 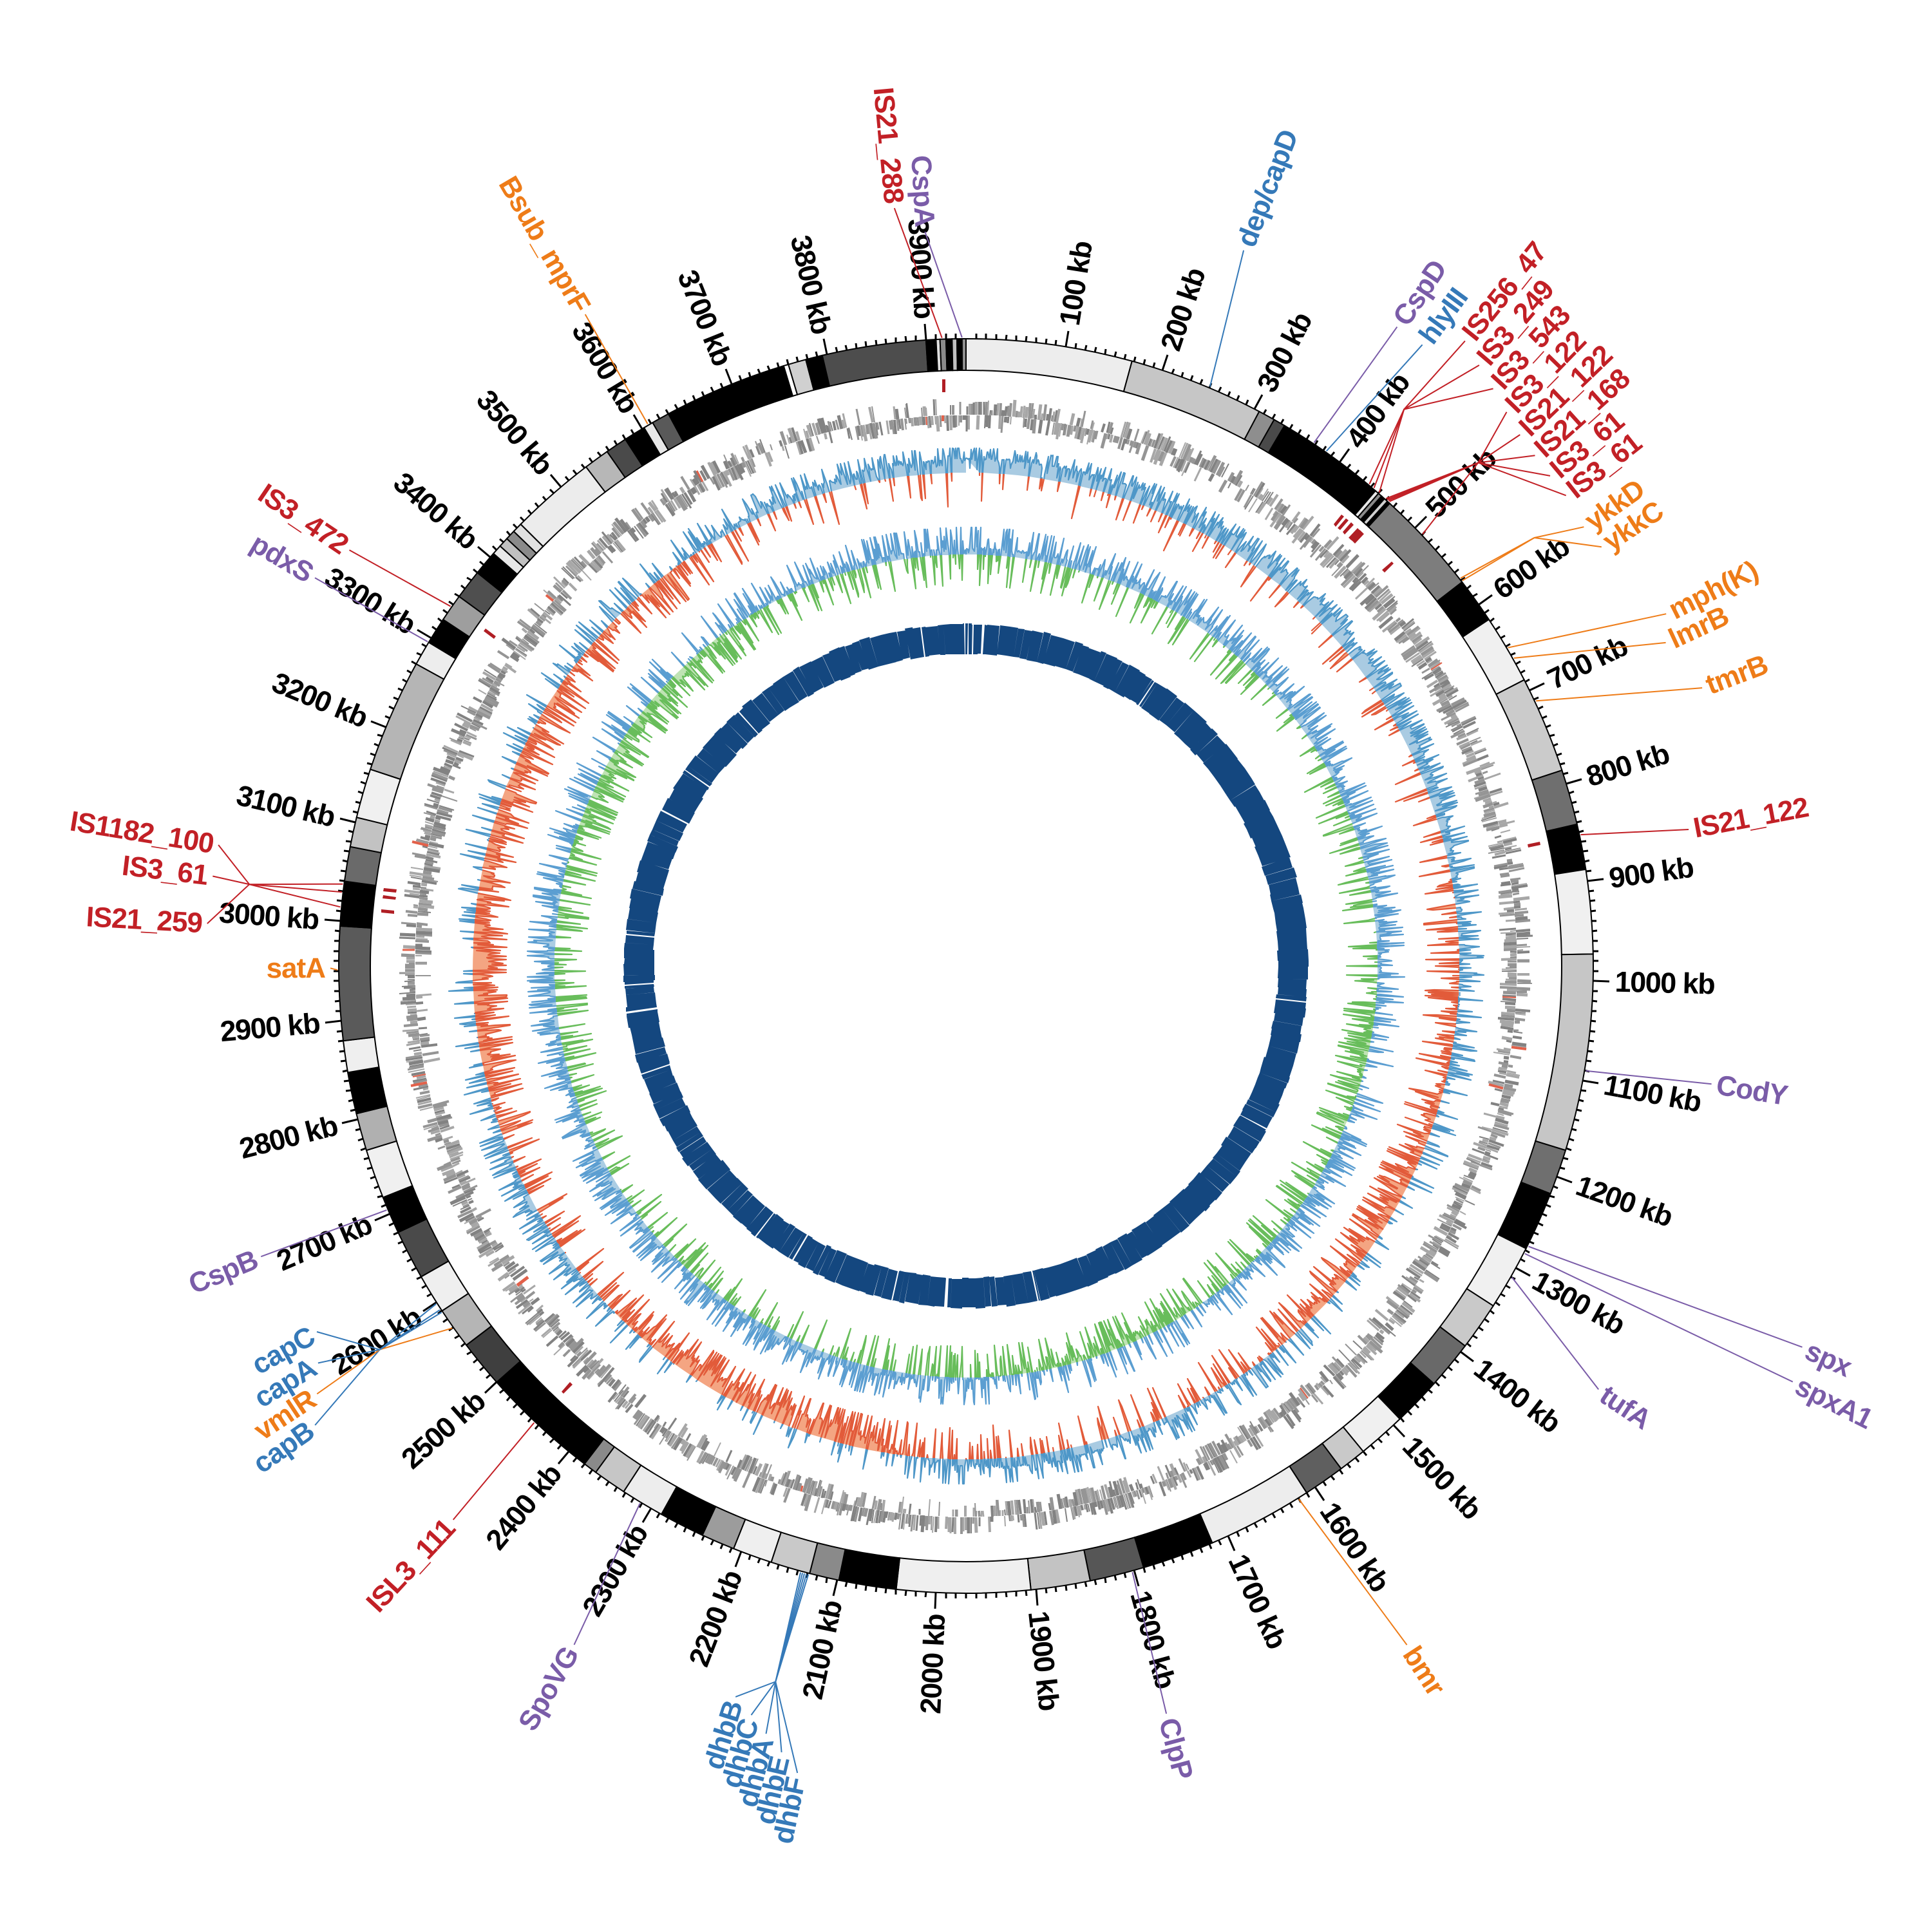 What do you see at coordinates (269, 916) in the screenshot?
I see `svg-text: 3000 kb` at bounding box center [269, 916].